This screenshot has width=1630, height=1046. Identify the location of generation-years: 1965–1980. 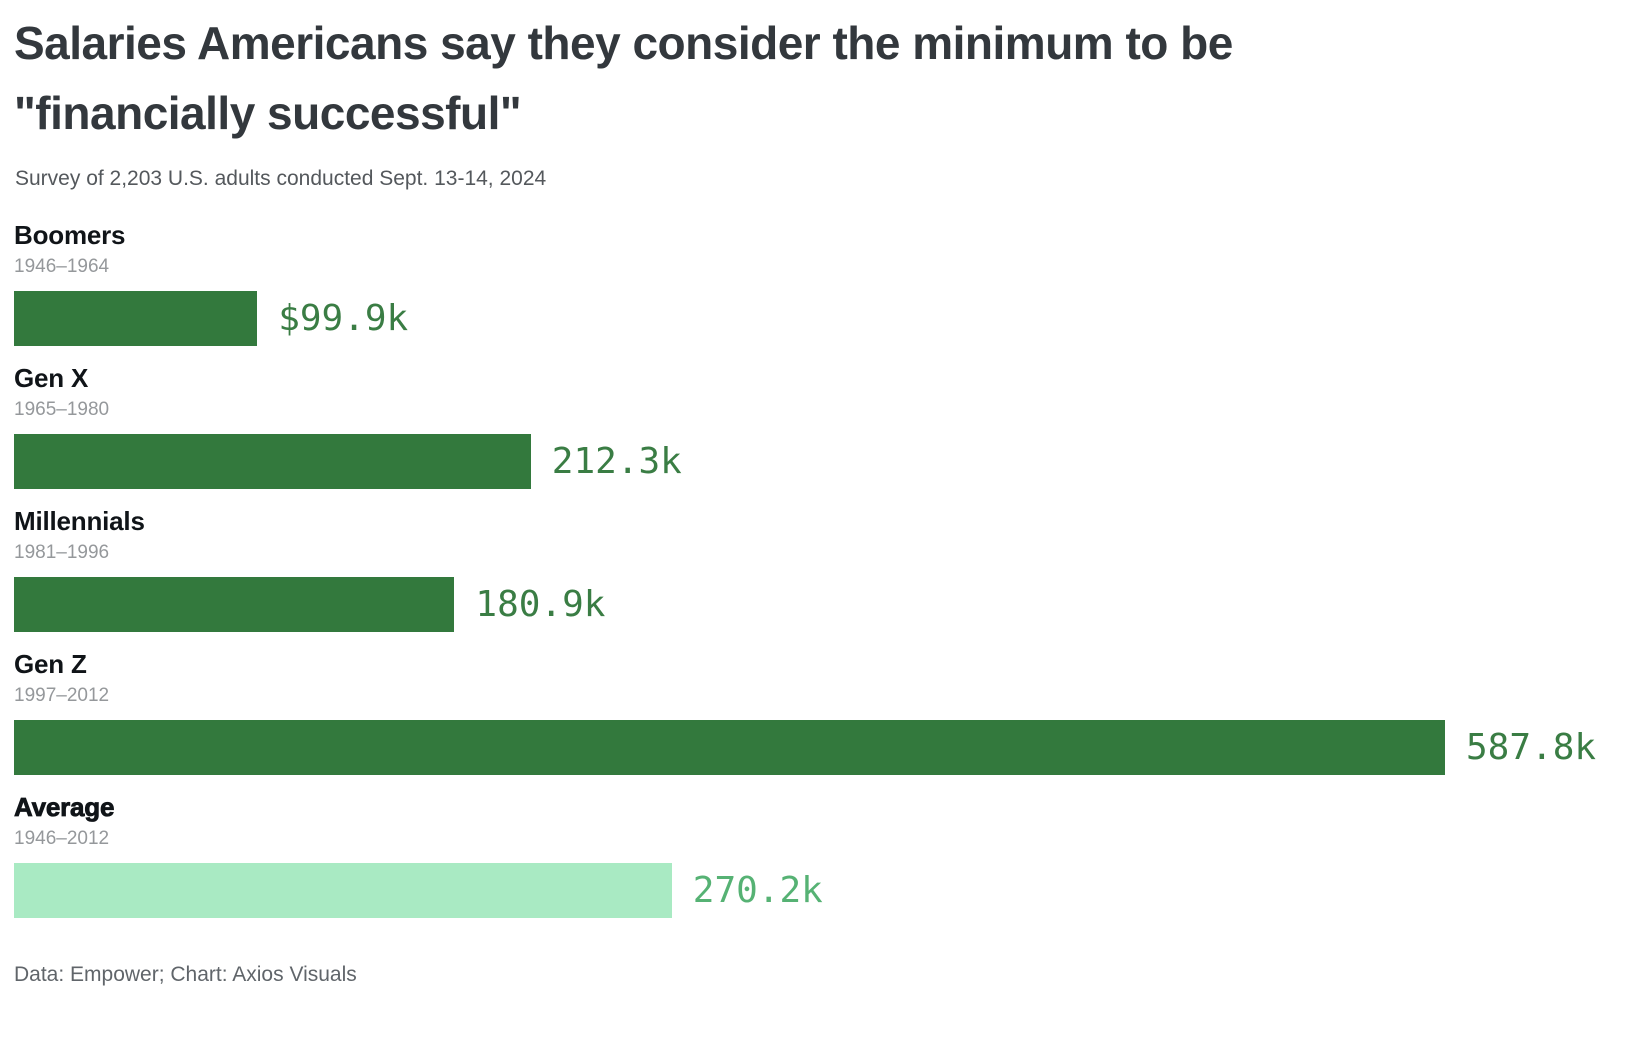
(62, 409).